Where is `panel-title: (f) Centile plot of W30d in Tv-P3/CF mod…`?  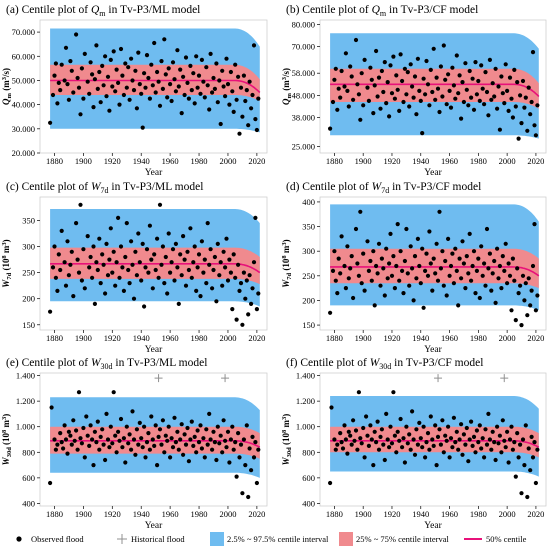 panel-title: (f) Centile plot of W30d in Tv-P3/CF mod… is located at coordinates (384, 364).